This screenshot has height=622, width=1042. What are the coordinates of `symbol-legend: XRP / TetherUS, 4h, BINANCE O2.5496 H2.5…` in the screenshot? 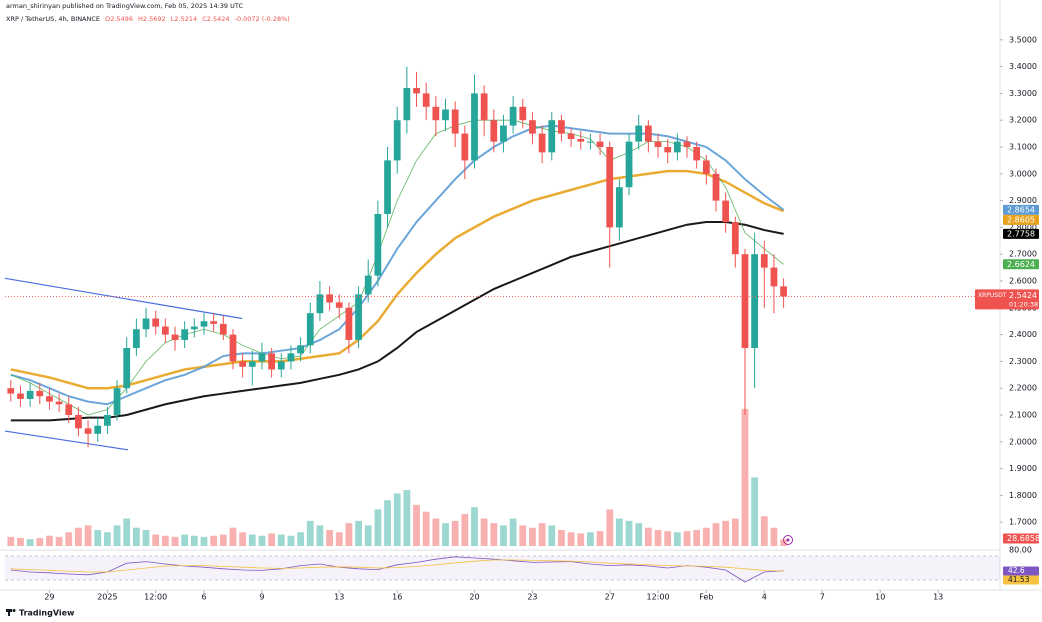 It's located at (148, 19).